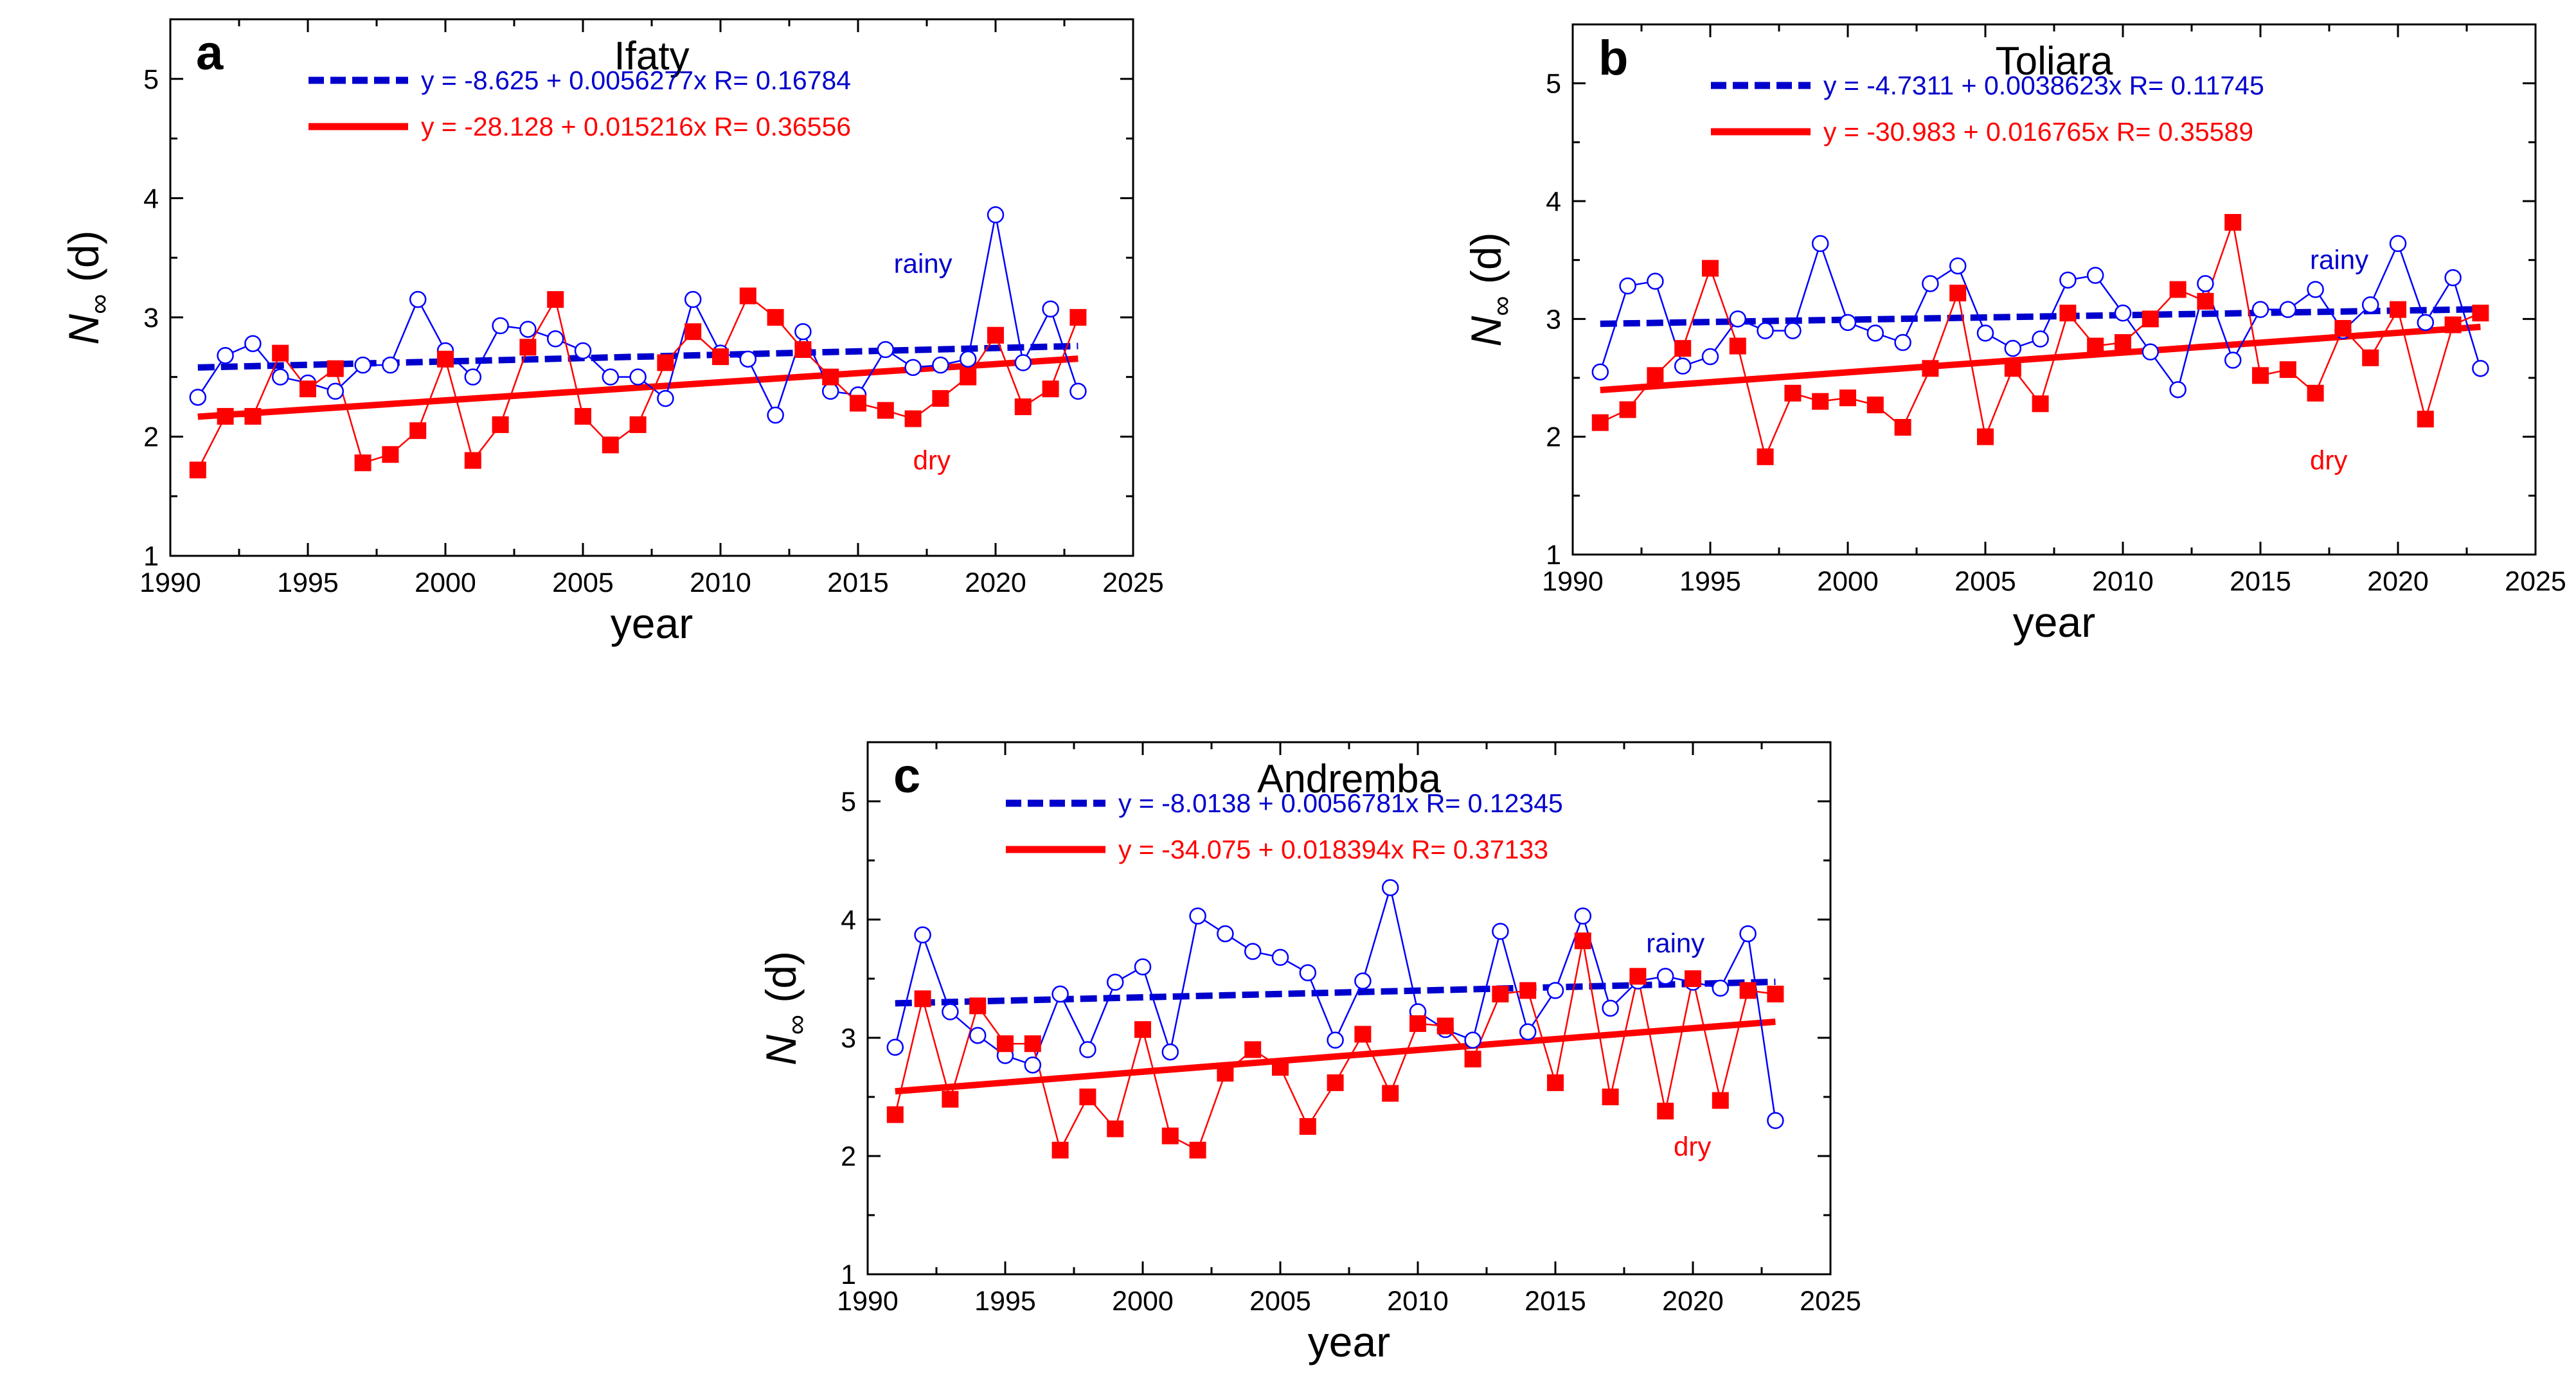  Describe the element at coordinates (923, 263) in the screenshot. I see `annotation-rainy: rainy` at that location.